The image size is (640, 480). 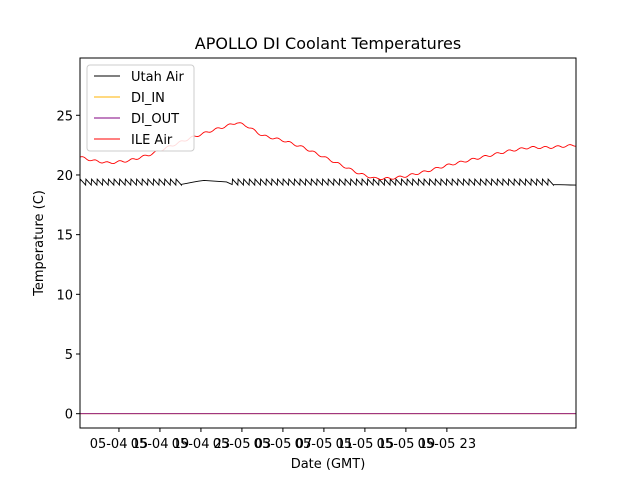 I want to click on x-tick-label-1: 05-04 19, so click(x=160, y=444).